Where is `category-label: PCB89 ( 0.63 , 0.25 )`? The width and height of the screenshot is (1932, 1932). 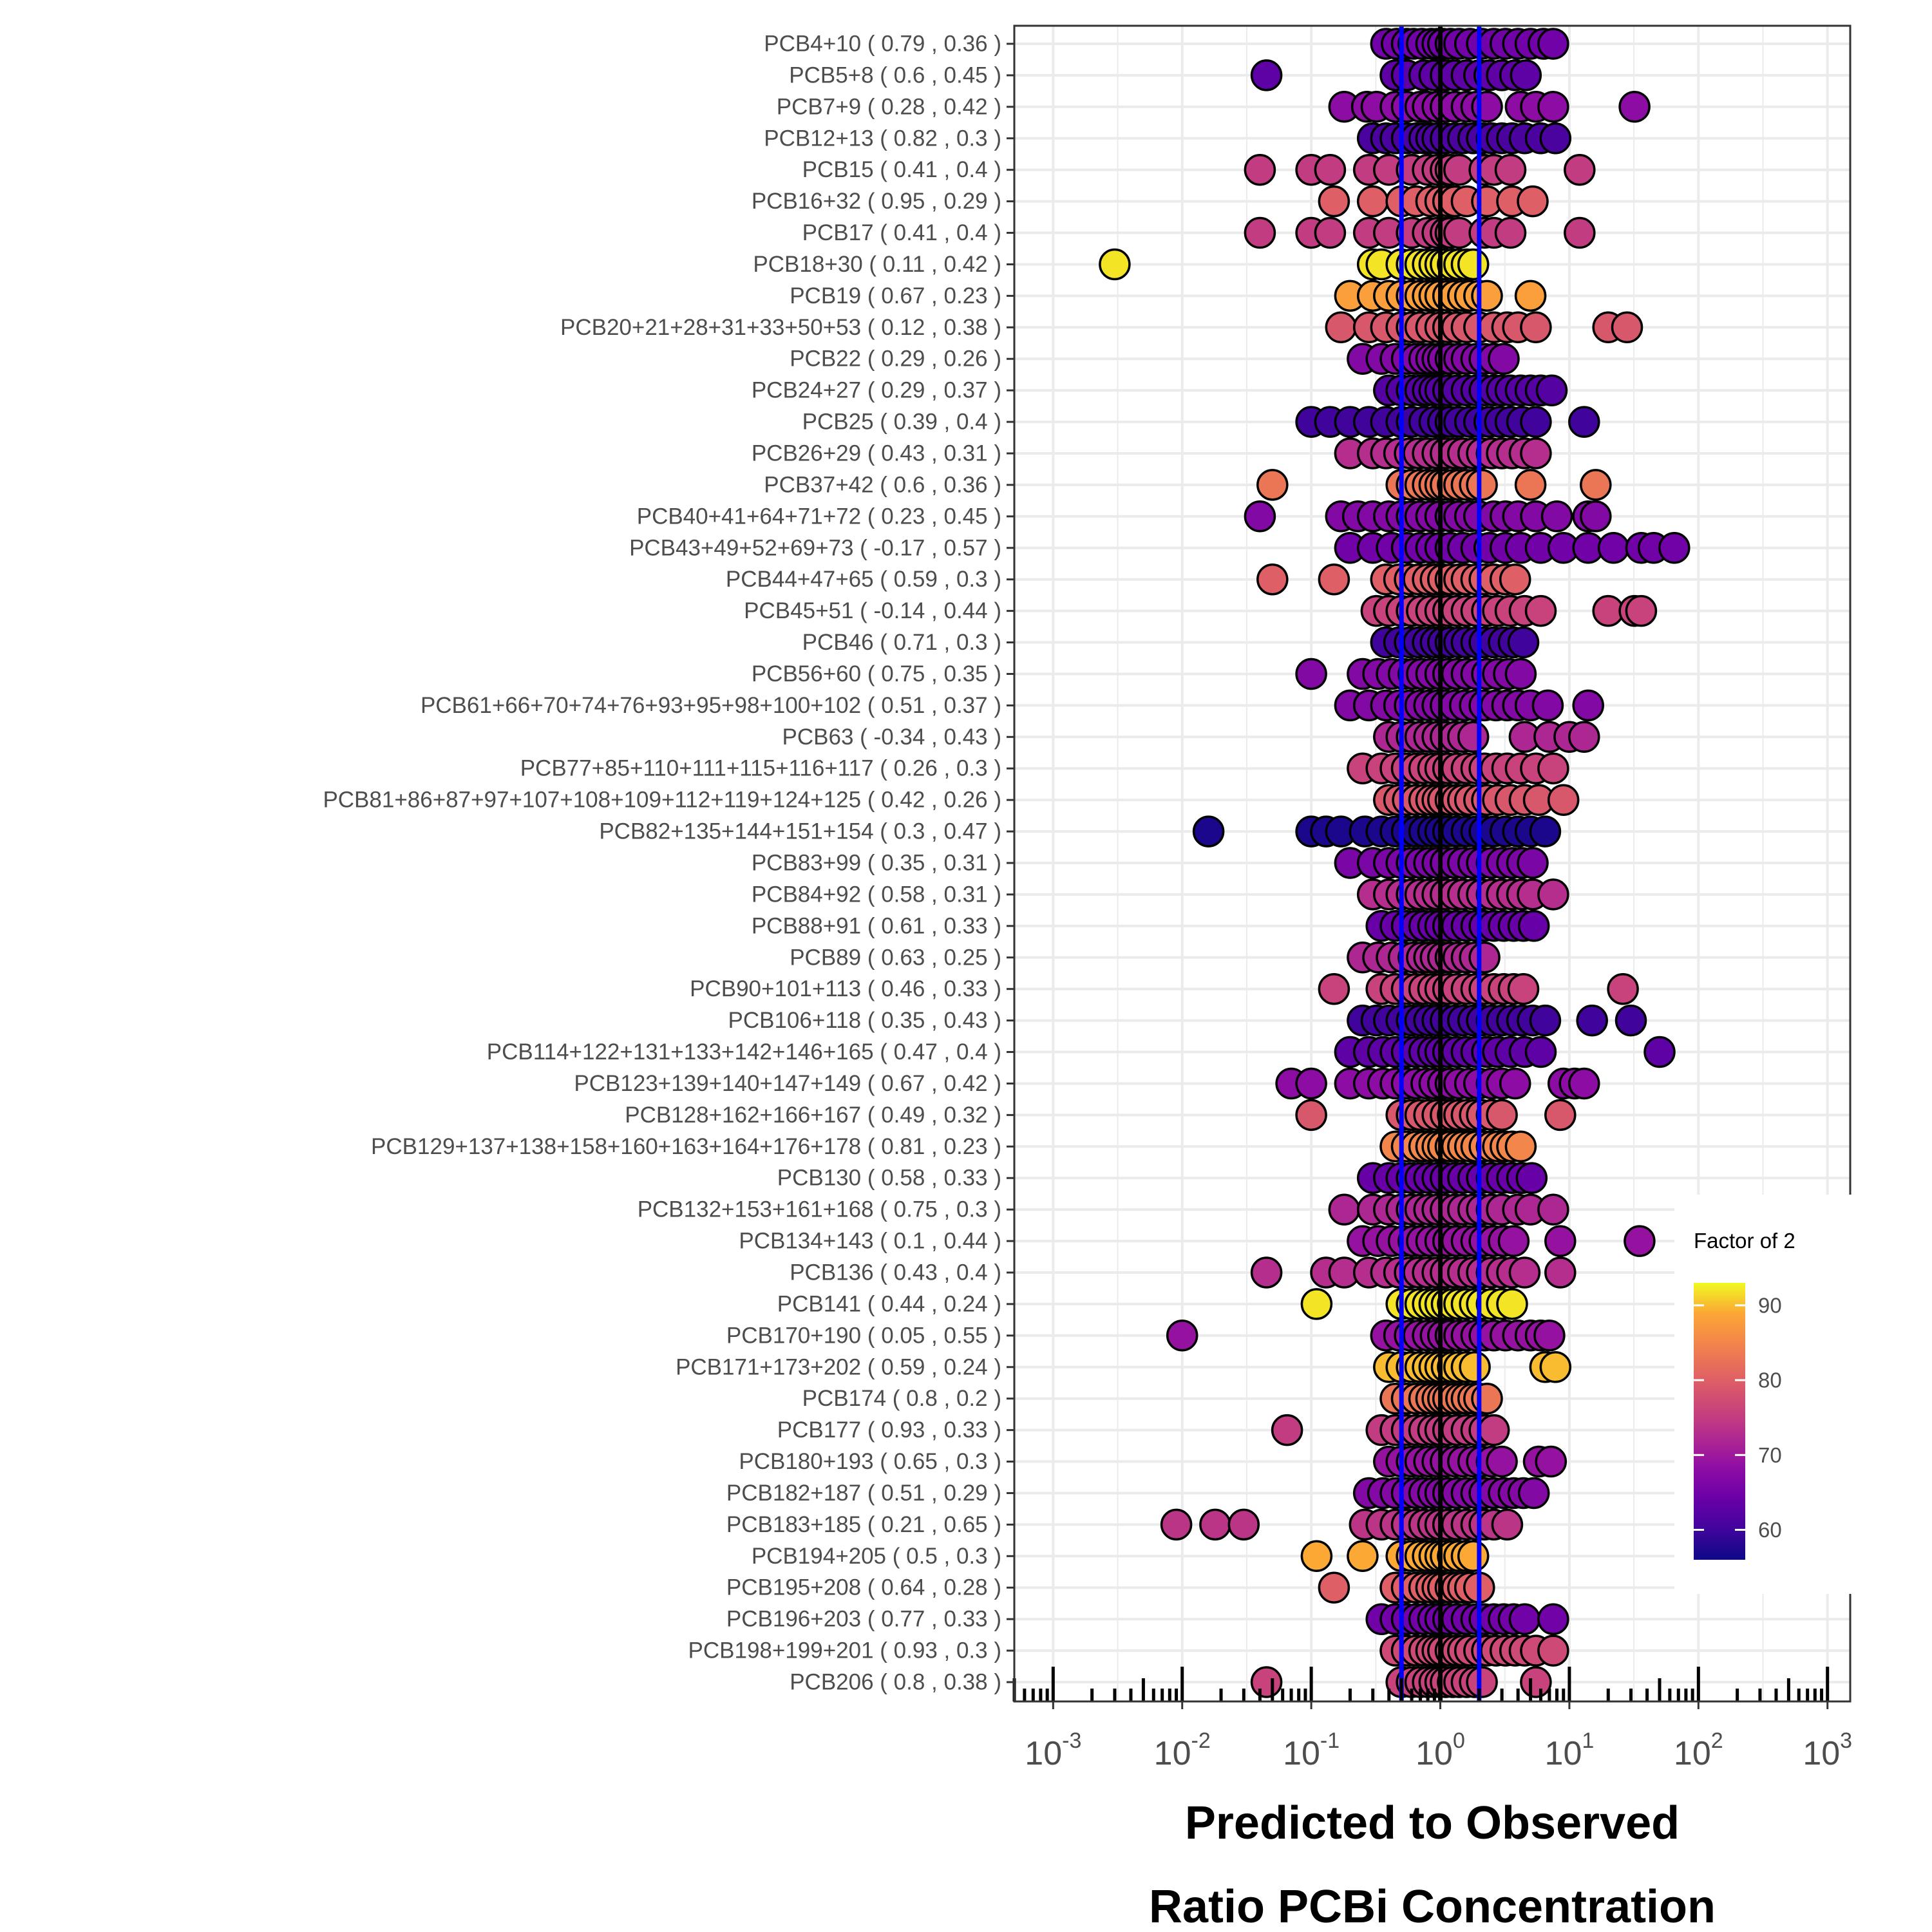 category-label: PCB89 ( 0.63 , 0.25 ) is located at coordinates (895, 957).